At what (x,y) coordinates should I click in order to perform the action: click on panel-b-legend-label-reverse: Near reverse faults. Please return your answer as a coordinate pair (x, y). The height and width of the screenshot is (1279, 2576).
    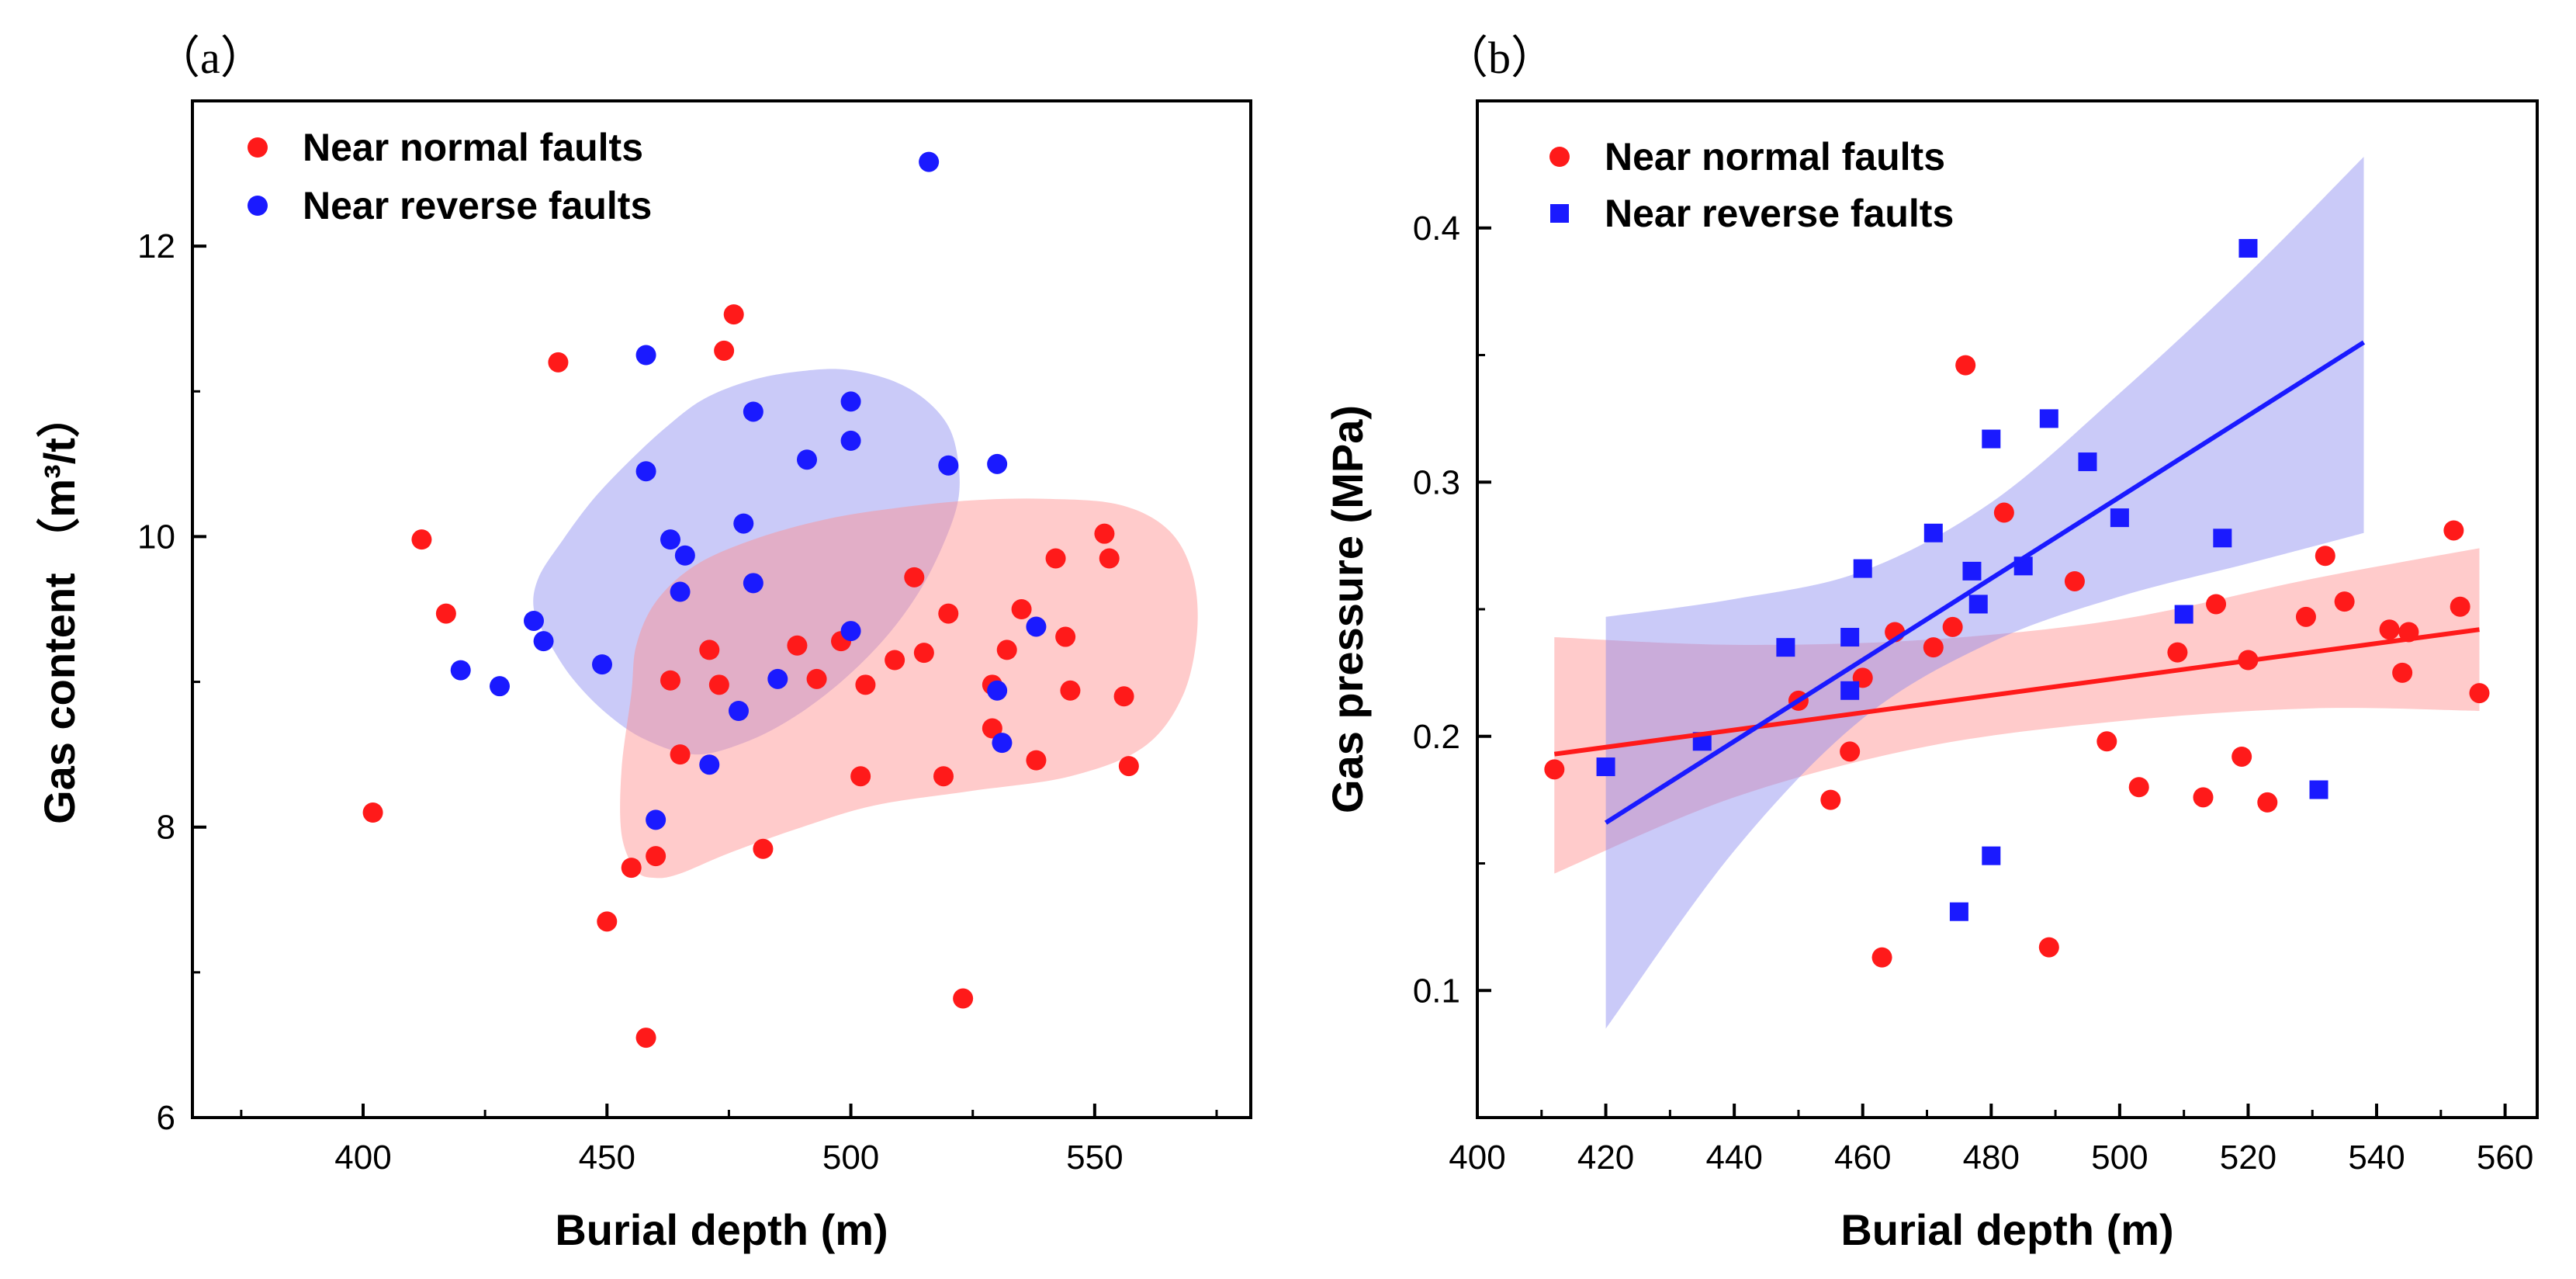
    Looking at the image, I should click on (1779, 214).